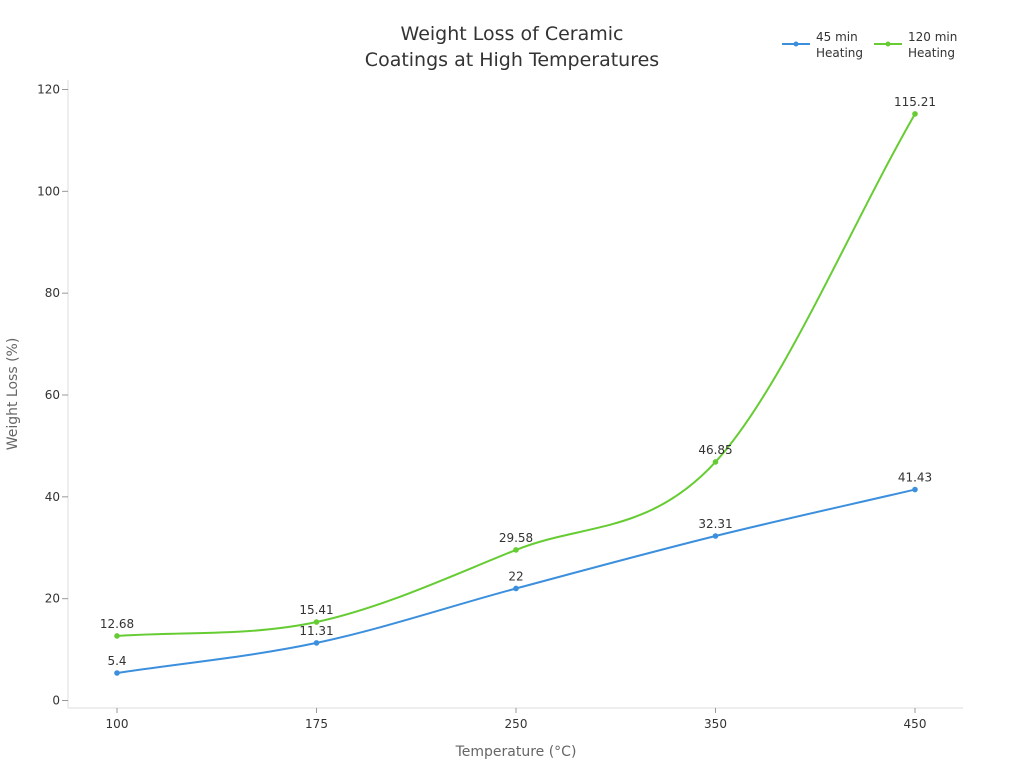  I want to click on legend-label-120min-line-2: Heating, so click(931, 53).